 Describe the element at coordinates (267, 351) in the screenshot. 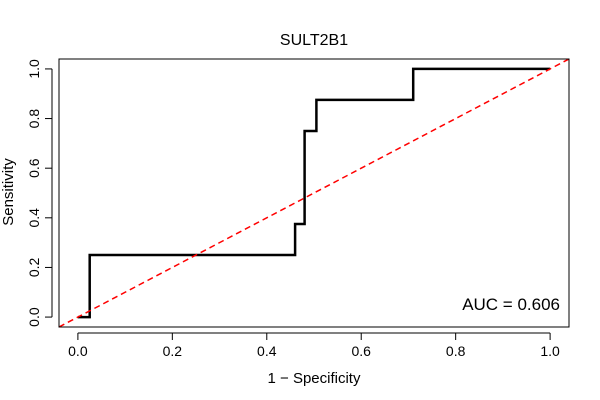

I see `x-tick-label: 0.4` at that location.